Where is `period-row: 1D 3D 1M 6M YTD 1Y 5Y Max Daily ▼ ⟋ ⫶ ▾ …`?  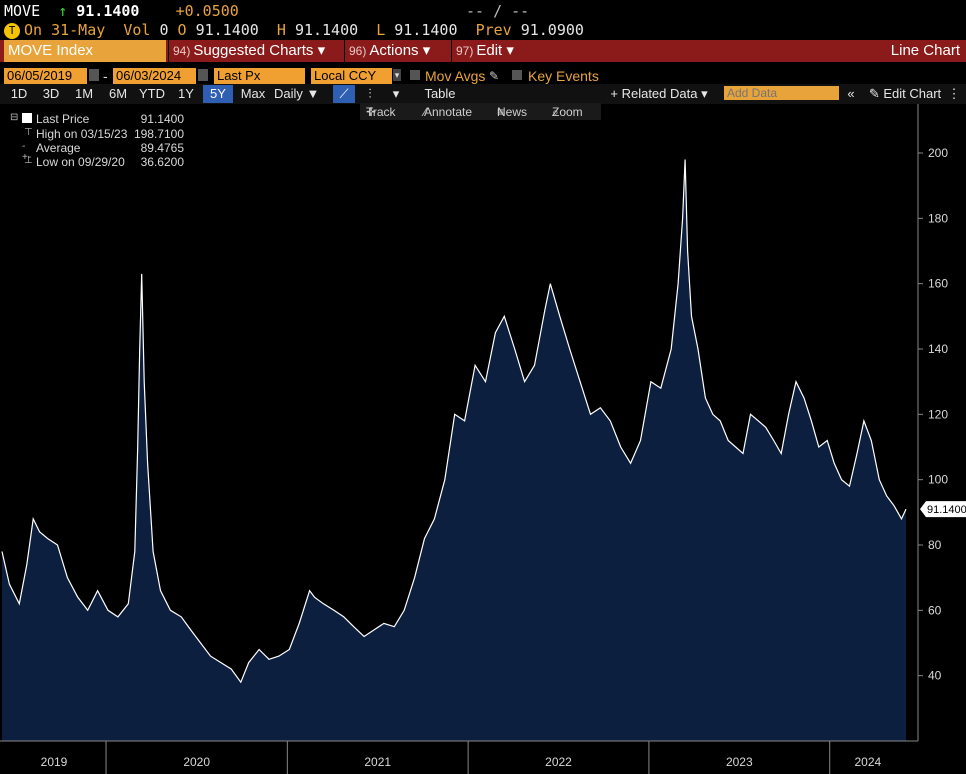 period-row: 1D 3D 1M 6M YTD 1Y 5Y Max Daily ▼ ⟋ ⫶ ▾ … is located at coordinates (483, 94).